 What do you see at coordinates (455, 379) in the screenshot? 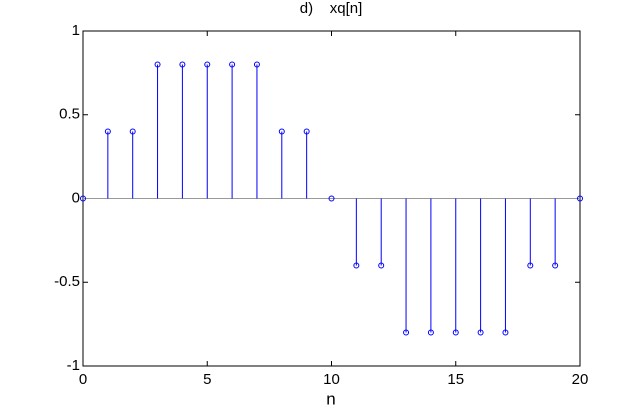
I see `x-tick-label: 15` at bounding box center [455, 379].